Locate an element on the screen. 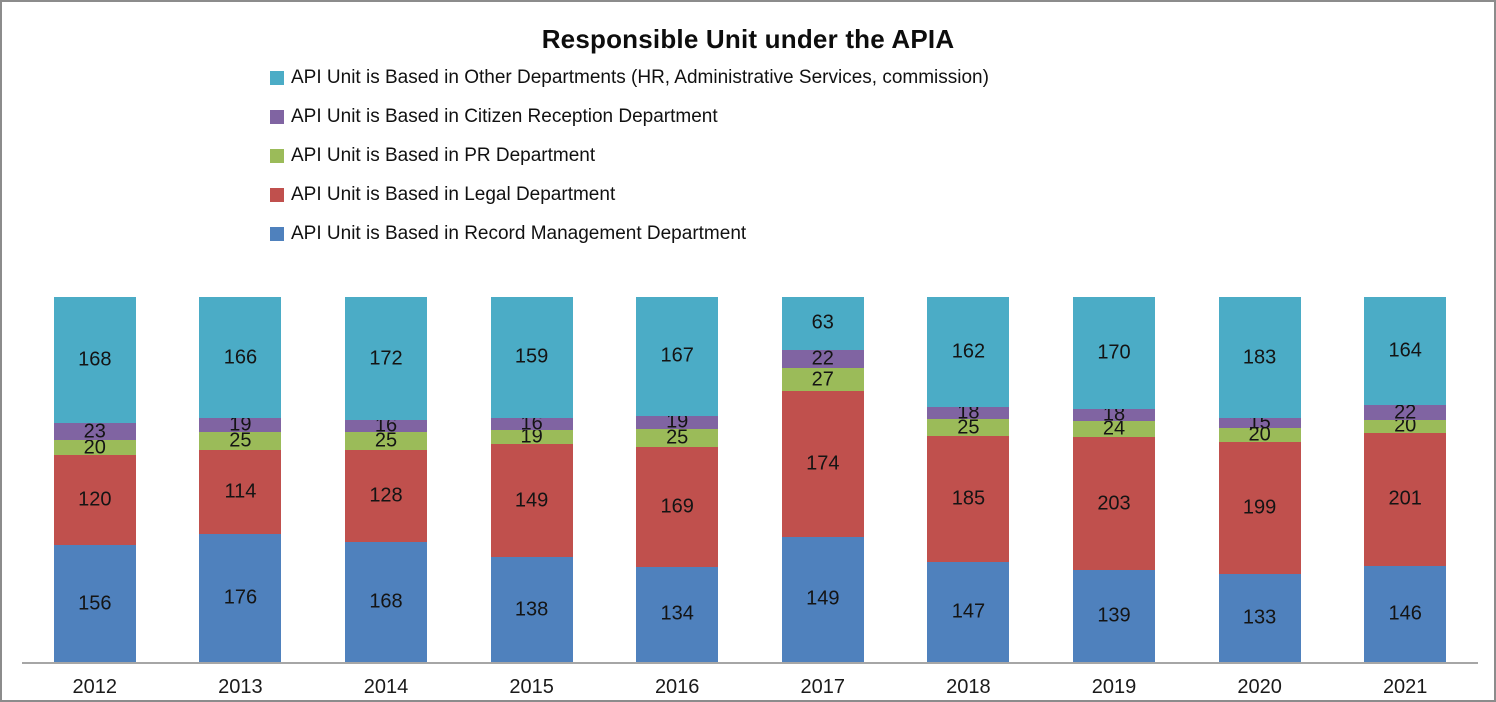 The image size is (1496, 702). bar-segment: 159 is located at coordinates (531, 357).